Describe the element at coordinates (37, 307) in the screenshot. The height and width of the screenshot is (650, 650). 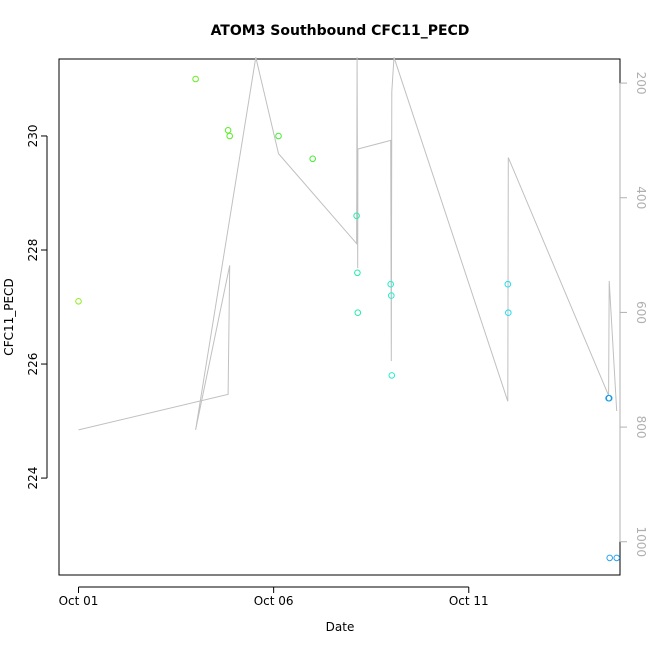
I see `y-axis: 224 226 228 230` at that location.